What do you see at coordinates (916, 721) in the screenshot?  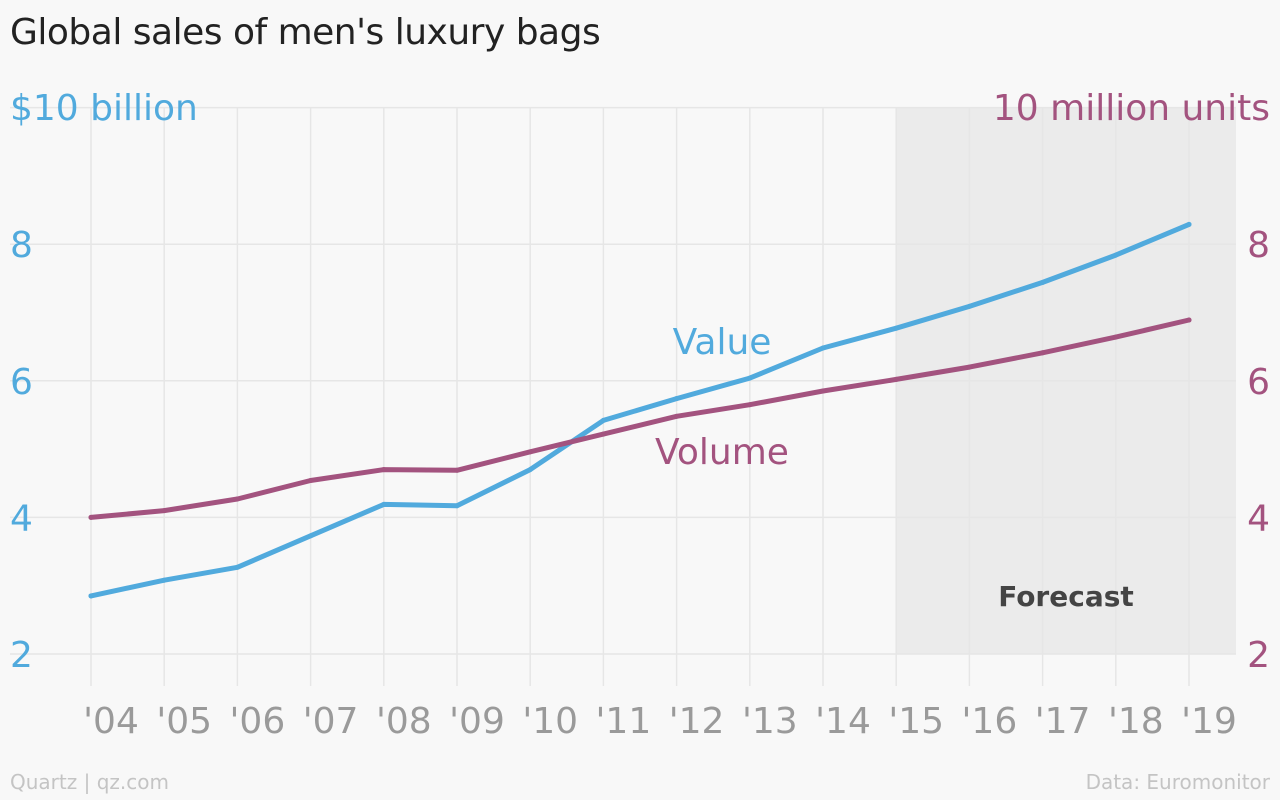 I see `x-tick-label: '15` at bounding box center [916, 721].